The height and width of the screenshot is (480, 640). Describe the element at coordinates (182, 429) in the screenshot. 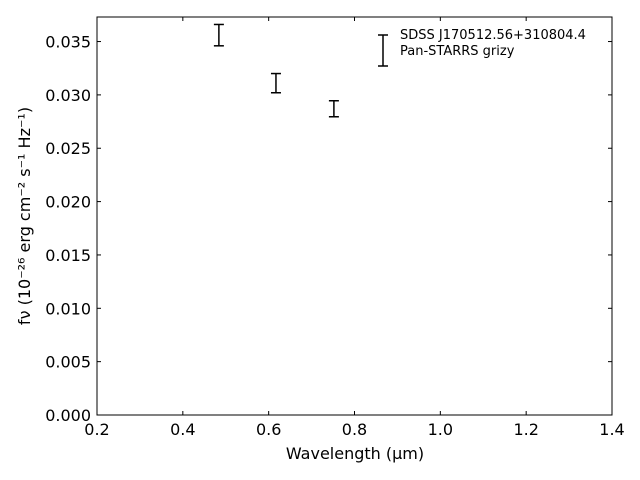

I see `x-tick-label: 0.4` at that location.